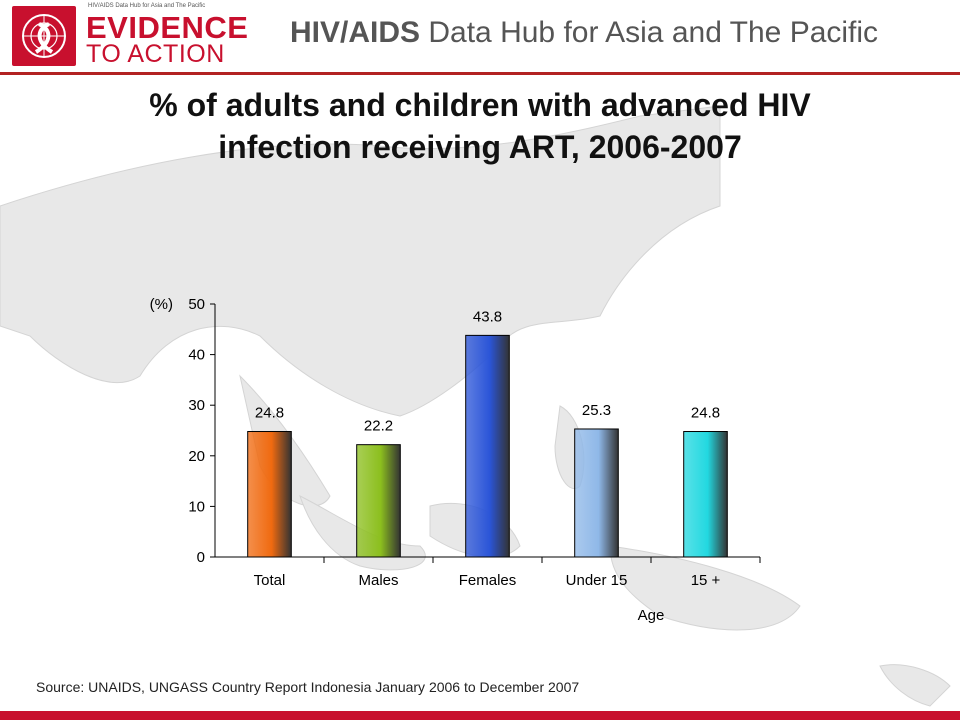  What do you see at coordinates (44, 36) in the screenshot?
I see `un-emblem-icon` at bounding box center [44, 36].